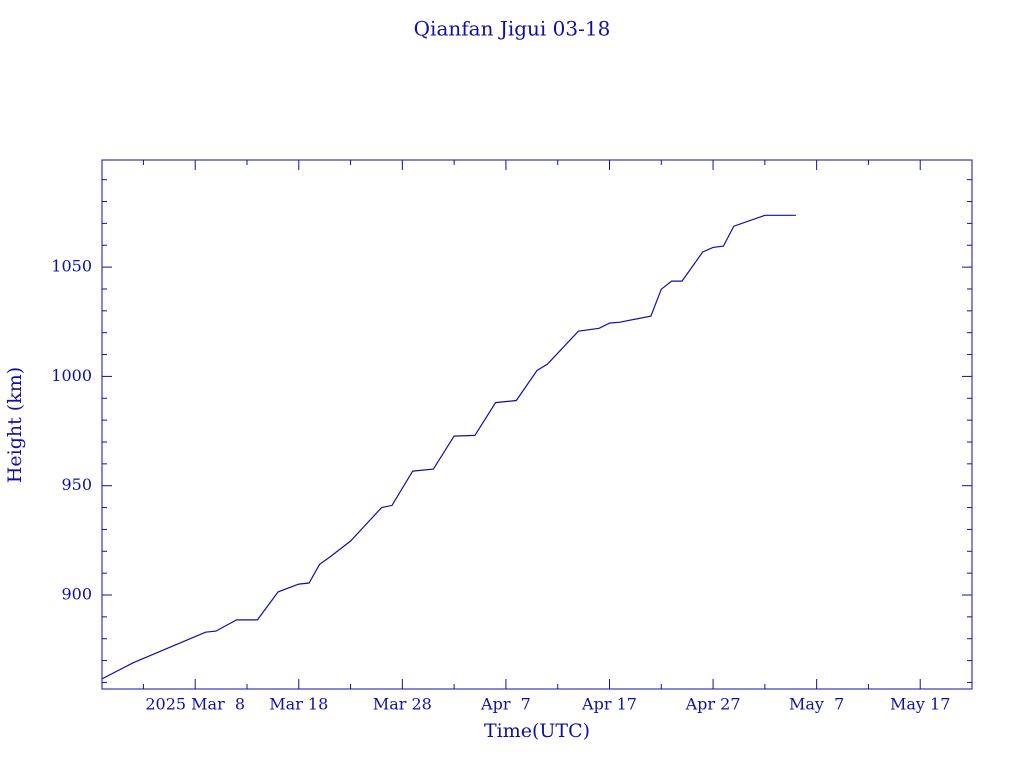  I want to click on x-tick-label: May 7, so click(816, 704).